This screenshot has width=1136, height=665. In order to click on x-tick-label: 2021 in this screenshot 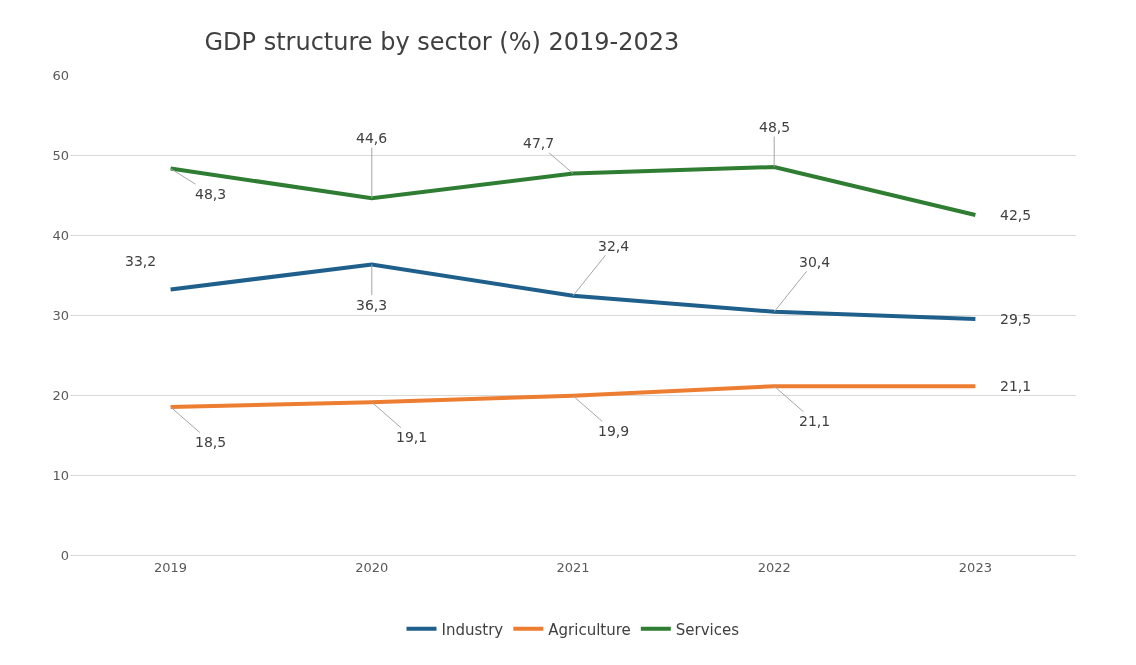, I will do `click(573, 567)`.